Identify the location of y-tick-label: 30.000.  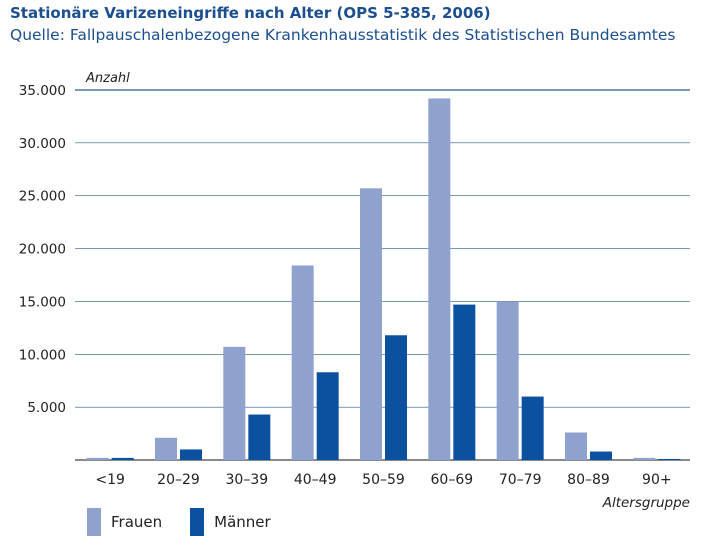
(42, 144).